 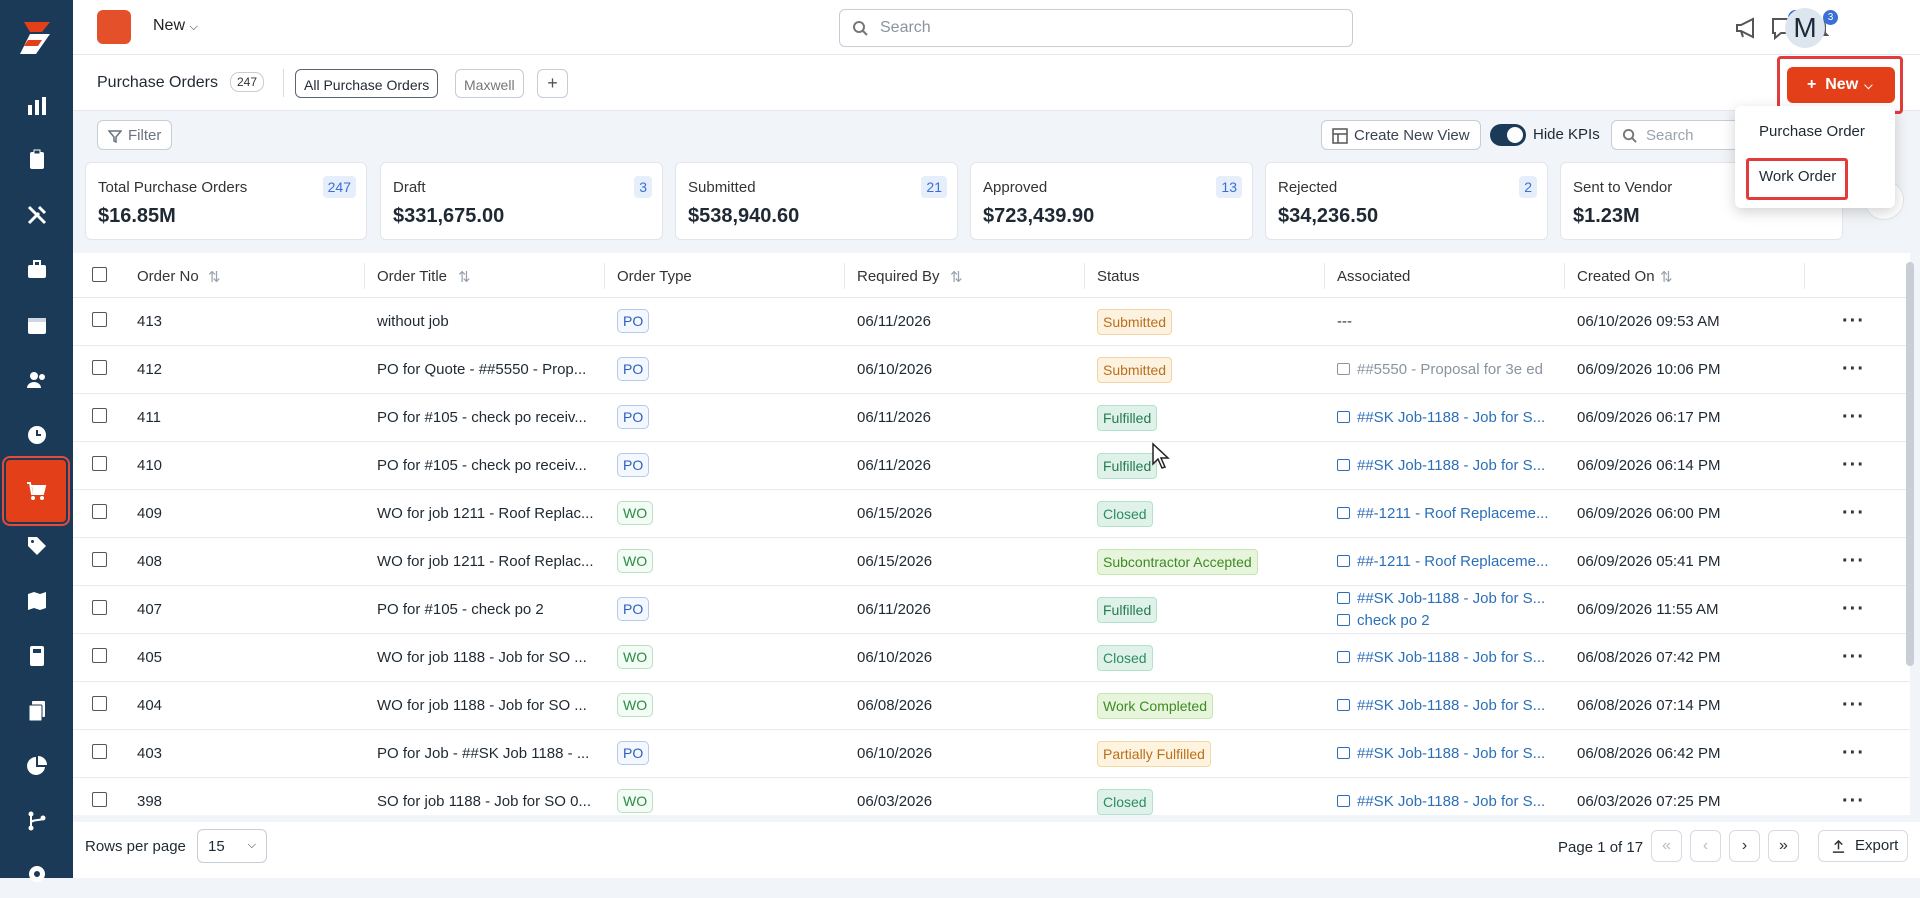 What do you see at coordinates (1744, 846) in the screenshot?
I see `next-page-button: ›` at bounding box center [1744, 846].